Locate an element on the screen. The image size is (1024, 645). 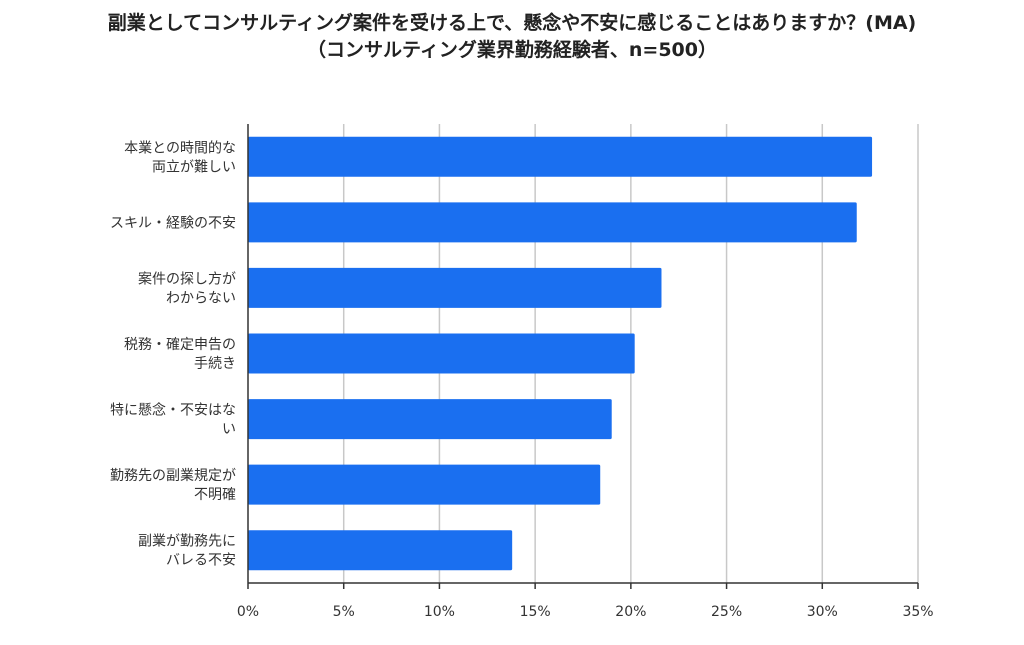
category-label: い is located at coordinates (229, 430).